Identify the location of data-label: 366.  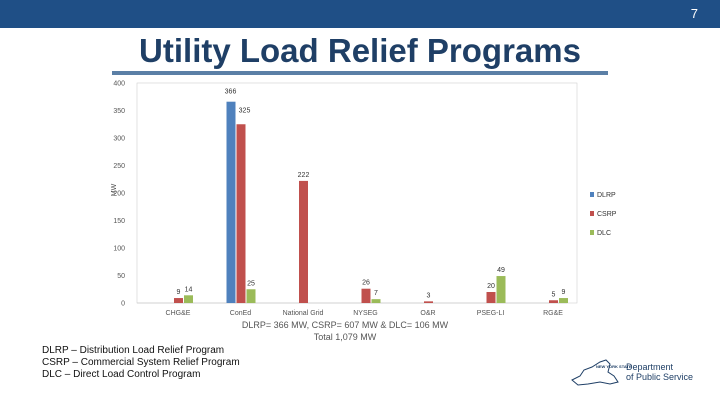
(231, 92).